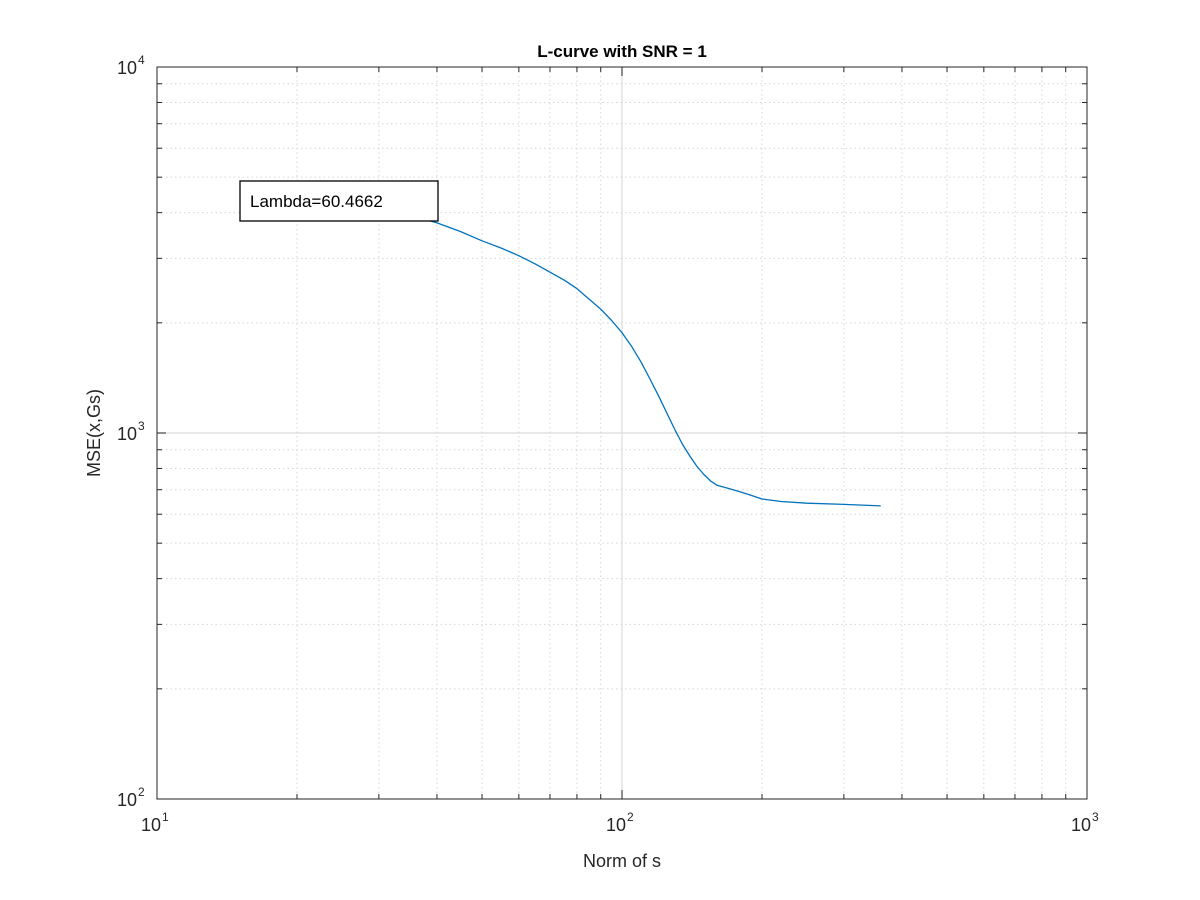 Image resolution: width=1200 pixels, height=900 pixels. I want to click on x-tick-label-exponent: 3, so click(1095, 817).